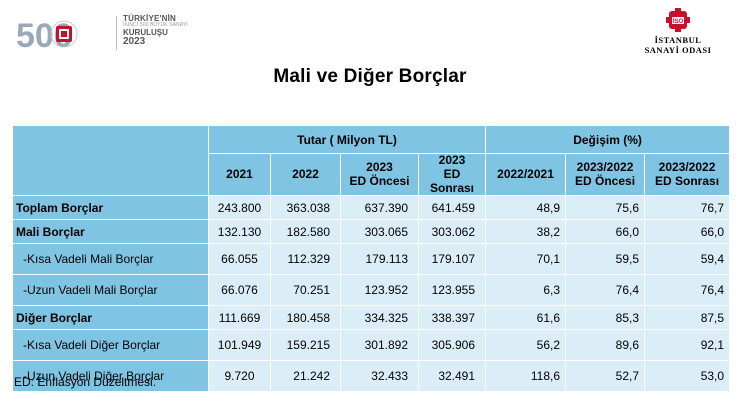 Image resolution: width=740 pixels, height=400 pixels. I want to click on iso-name-line-2: SANAYİ ODASI, so click(678, 50).